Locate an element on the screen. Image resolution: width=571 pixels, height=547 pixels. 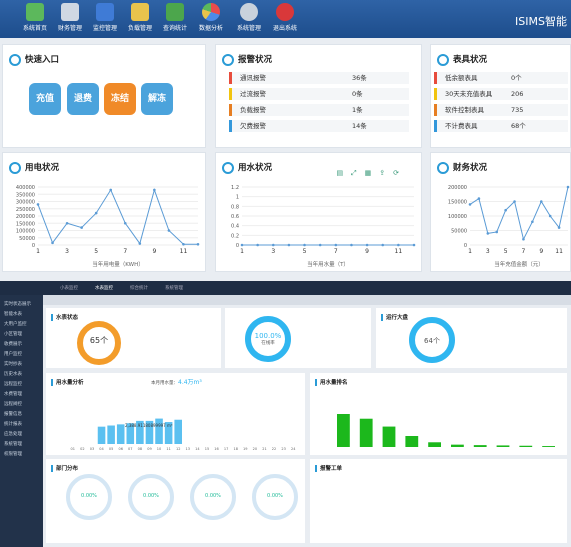
meter-row: 软件控制表具 735 is located at coordinates (501, 110).